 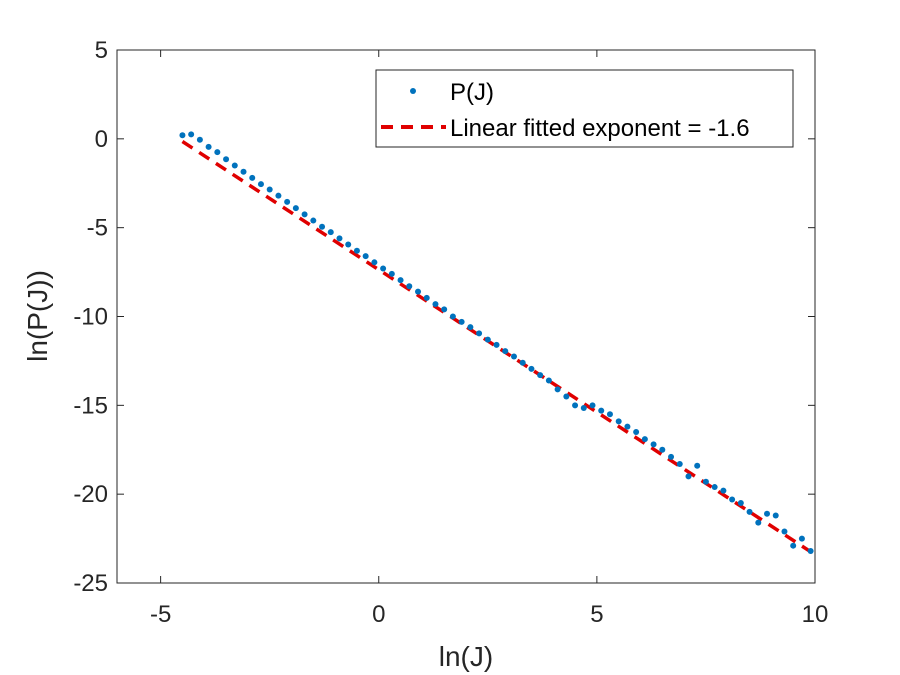 I want to click on y-tick-label: -10, so click(x=90, y=317).